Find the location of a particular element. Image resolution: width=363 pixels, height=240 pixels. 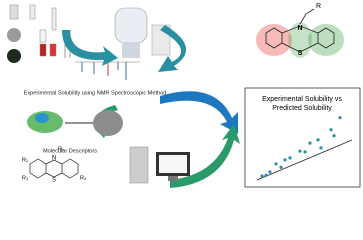

vials is located at coordinates (39, 33).